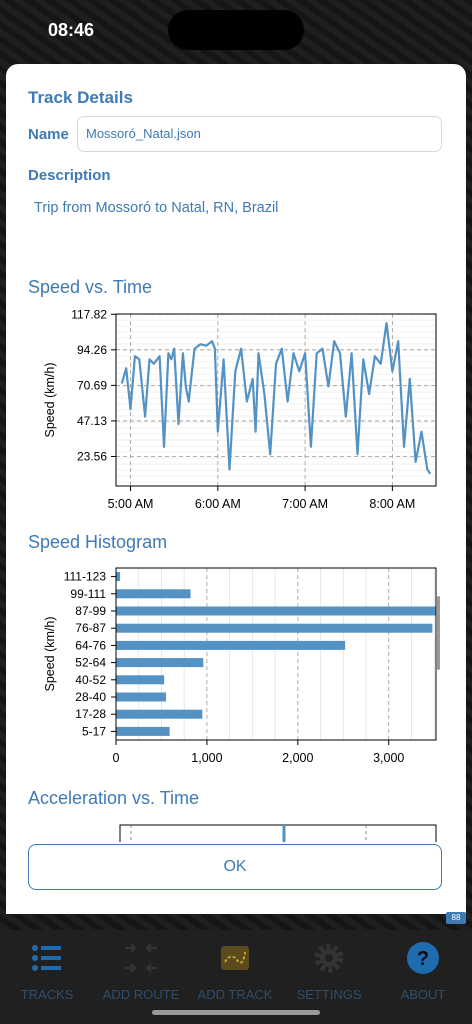  I want to click on modal-title: Track Details, so click(80, 97).